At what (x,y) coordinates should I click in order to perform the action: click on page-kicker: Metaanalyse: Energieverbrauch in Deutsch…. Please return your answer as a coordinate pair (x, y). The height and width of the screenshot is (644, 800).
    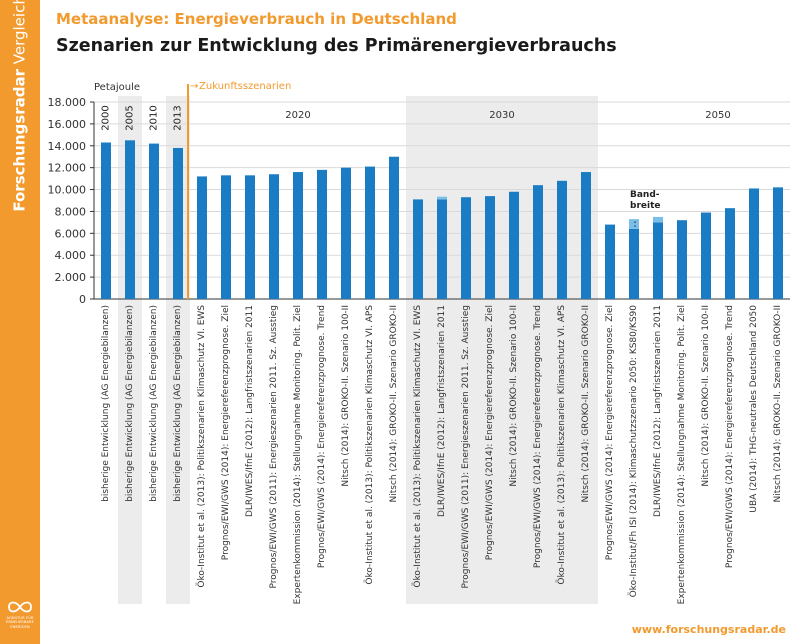
    Looking at the image, I should click on (256, 19).